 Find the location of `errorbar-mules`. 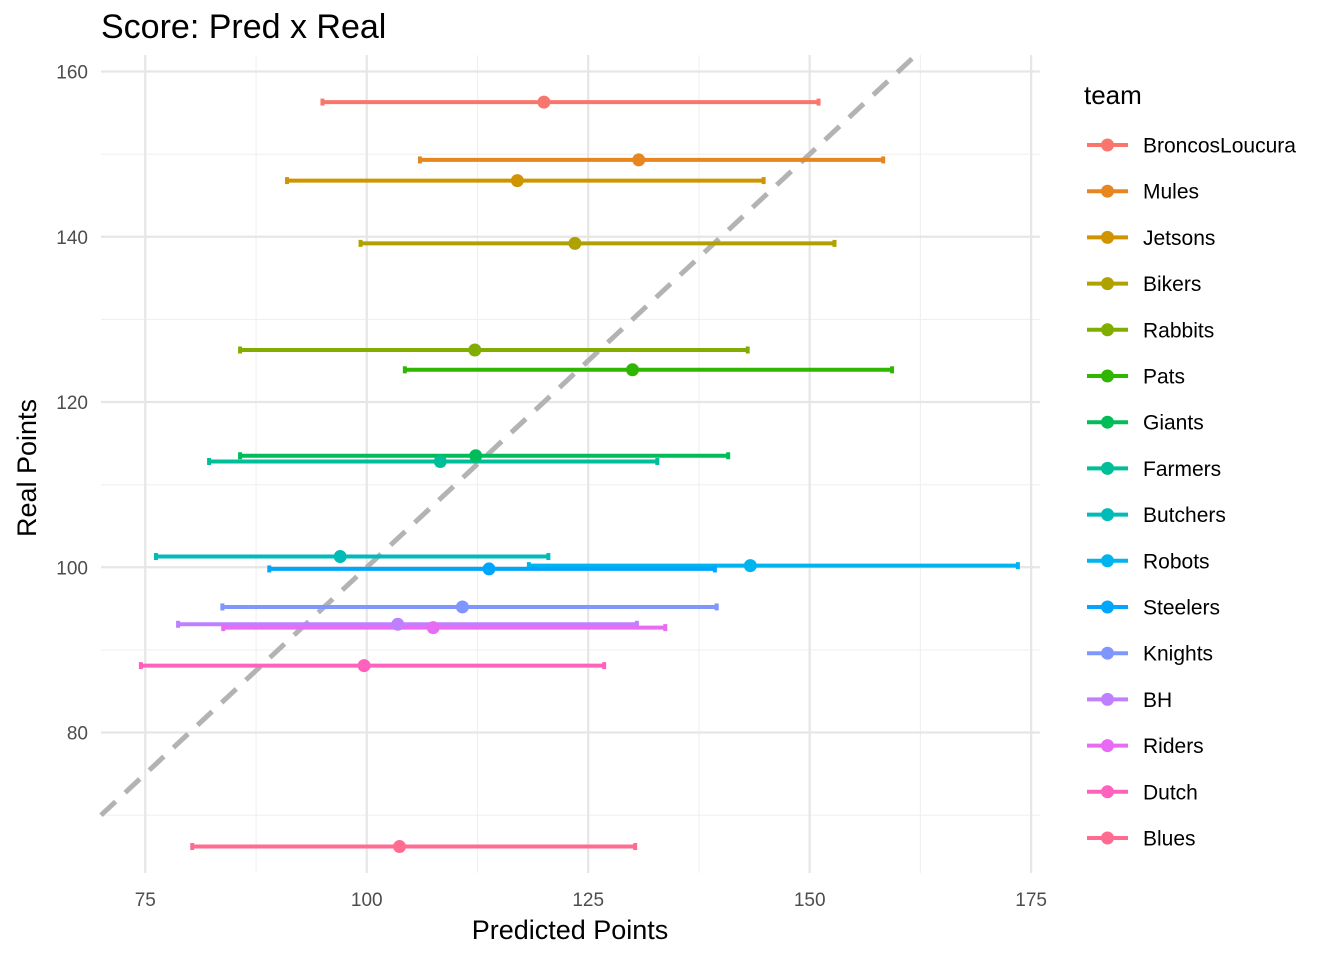

errorbar-mules is located at coordinates (651, 160).